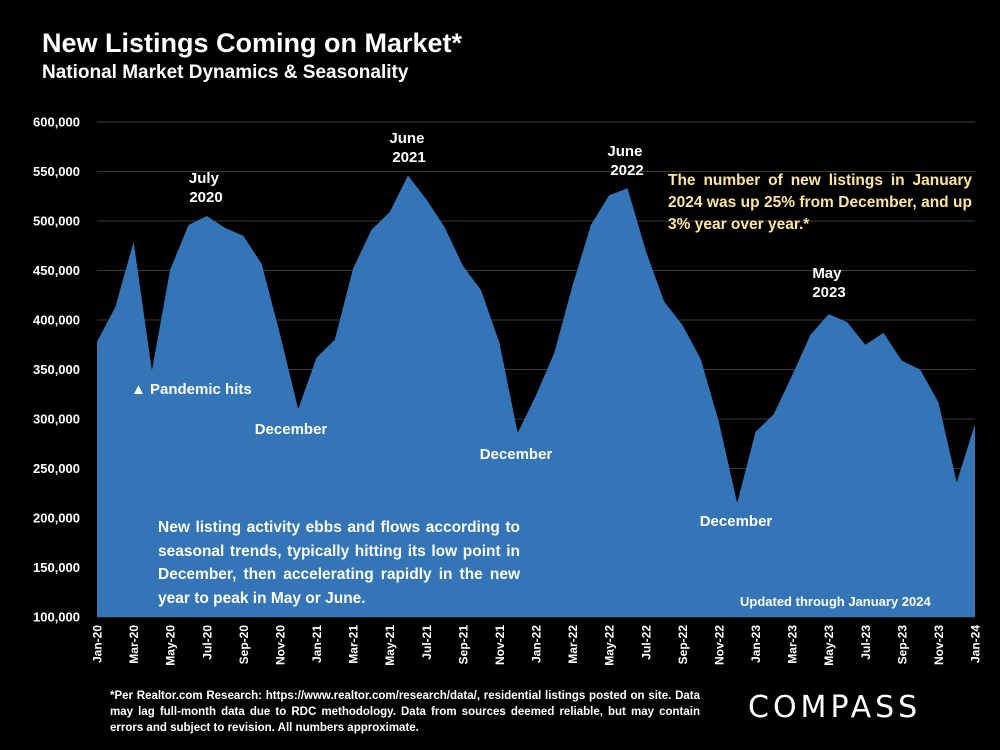 The image size is (1000, 750). What do you see at coordinates (317, 644) in the screenshot?
I see `x-tick-label: Jan-21` at bounding box center [317, 644].